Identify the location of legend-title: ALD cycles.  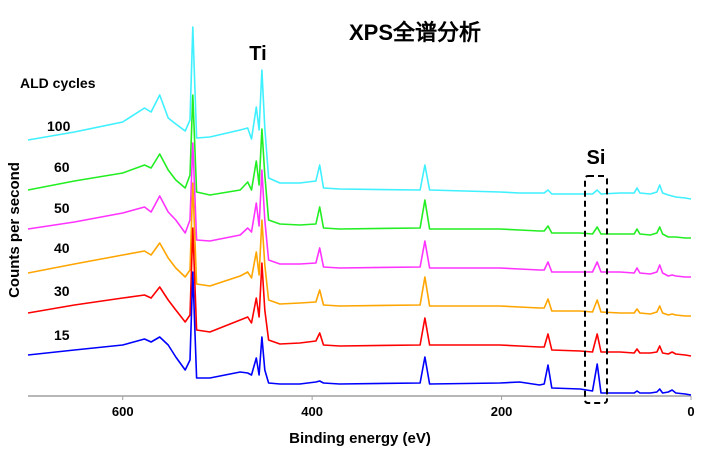
(58, 83).